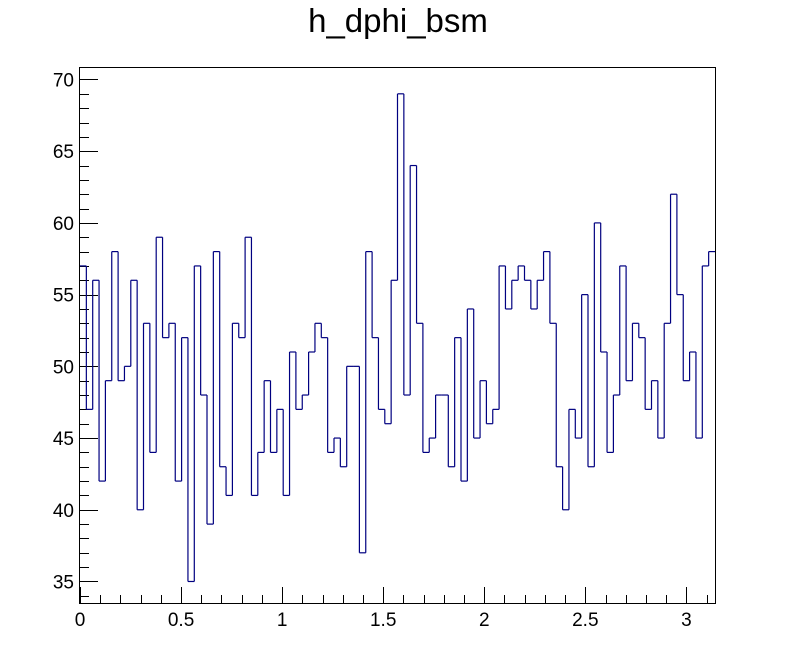  What do you see at coordinates (383, 620) in the screenshot?
I see `x-tick-label: 1.5` at bounding box center [383, 620].